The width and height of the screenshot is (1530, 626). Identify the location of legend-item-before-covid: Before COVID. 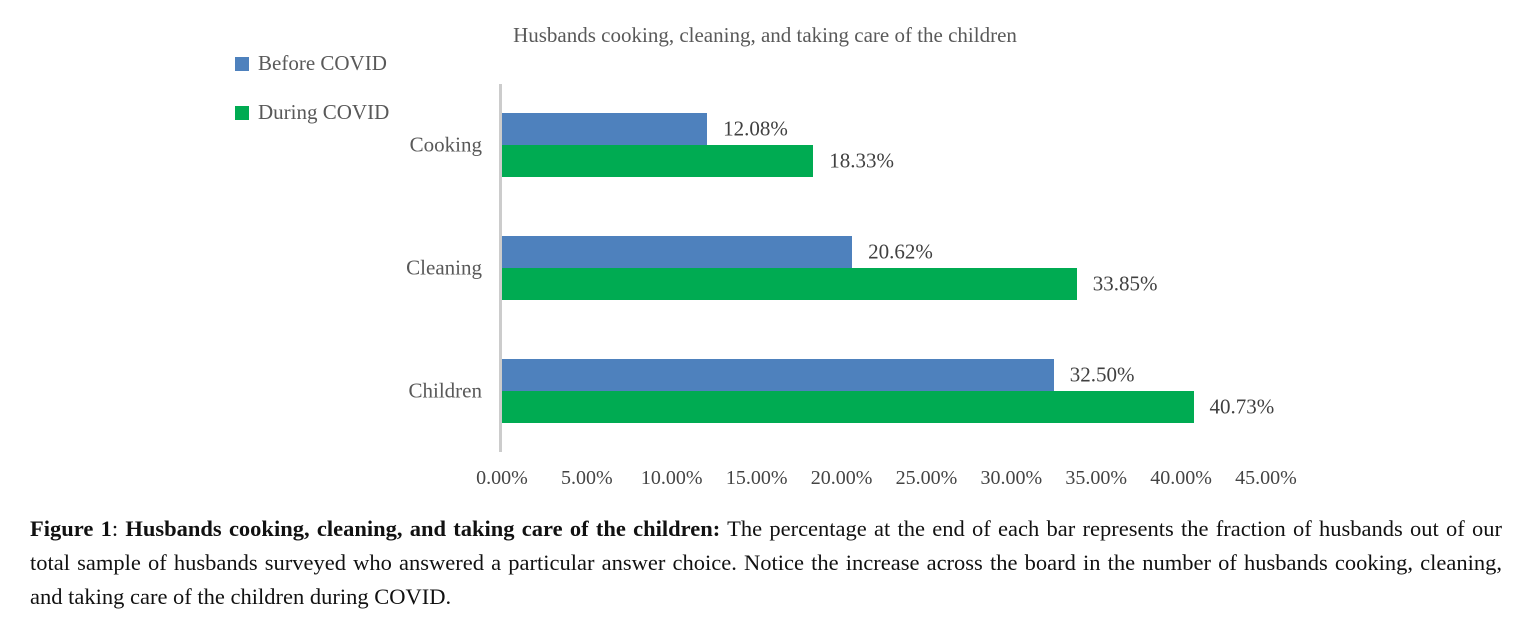
(312, 63).